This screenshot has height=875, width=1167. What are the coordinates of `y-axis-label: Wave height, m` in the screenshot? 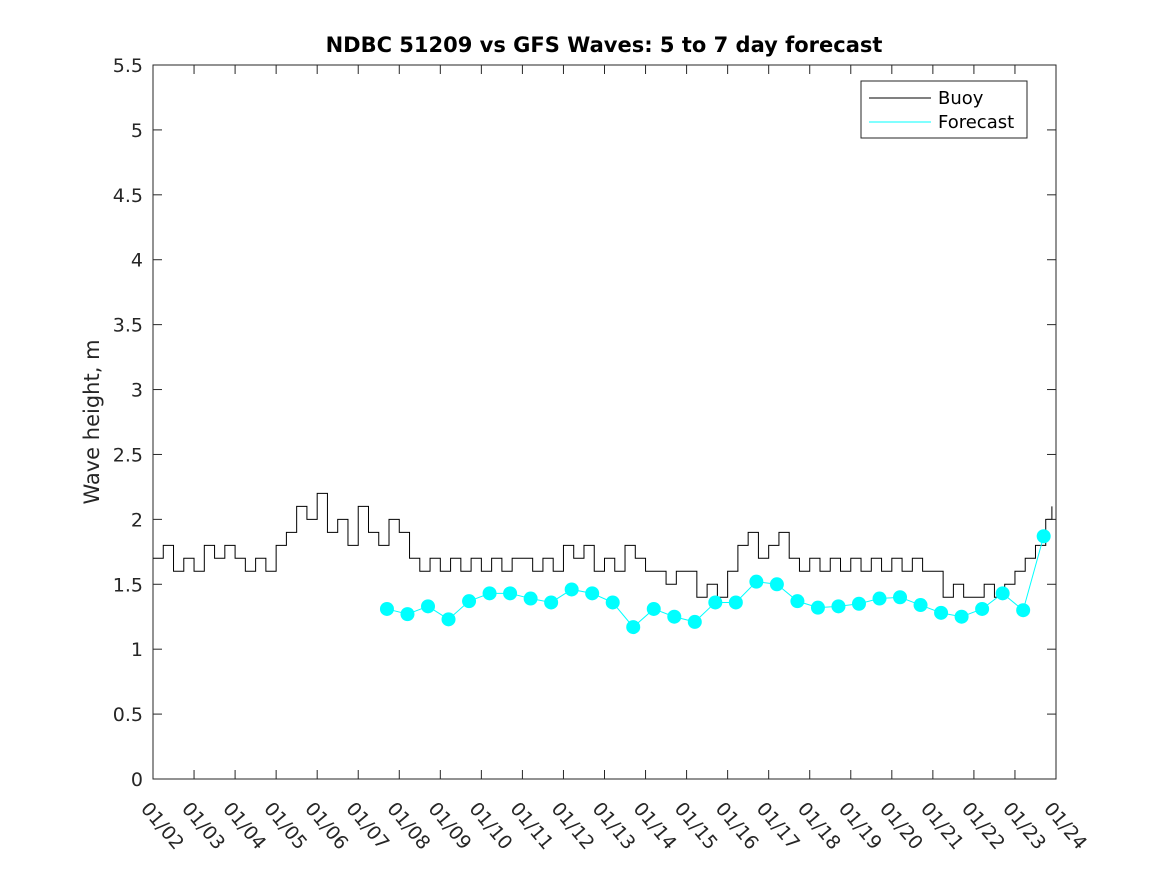 It's located at (92, 421).